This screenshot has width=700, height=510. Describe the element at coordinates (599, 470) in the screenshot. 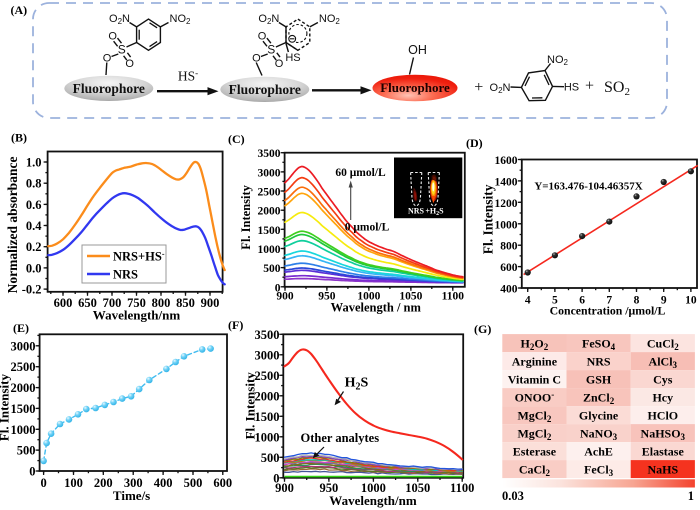

I see `svg-text: FeCl3` at that location.